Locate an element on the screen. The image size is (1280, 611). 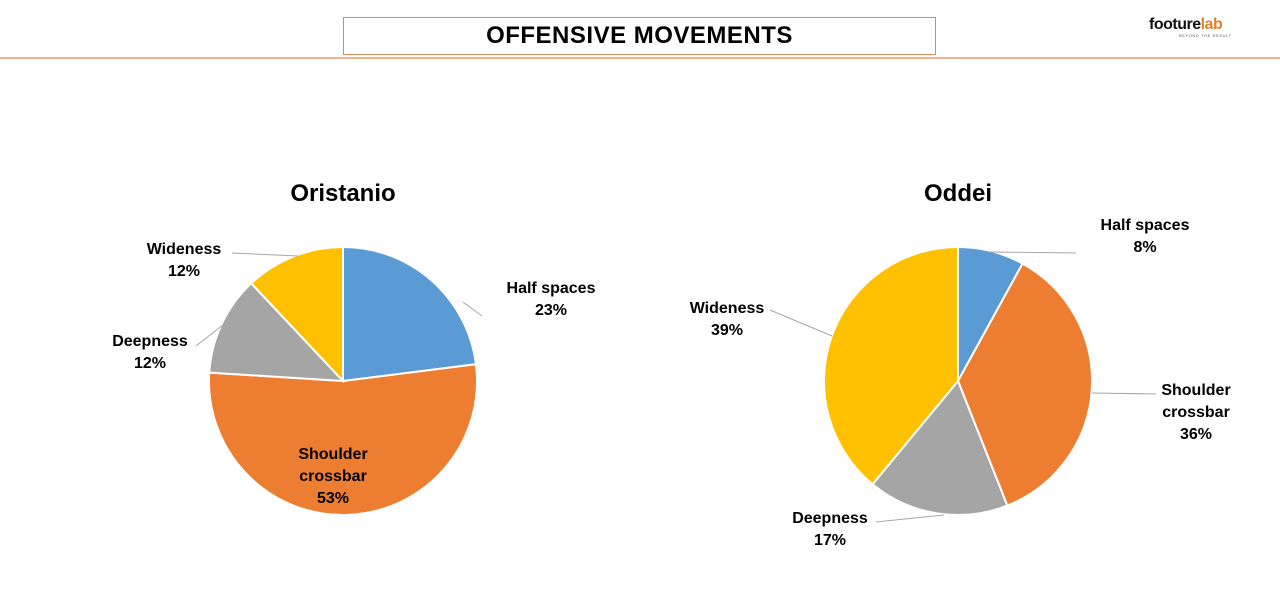
leader-line-oristanio-deepness is located at coordinates (214, 332).